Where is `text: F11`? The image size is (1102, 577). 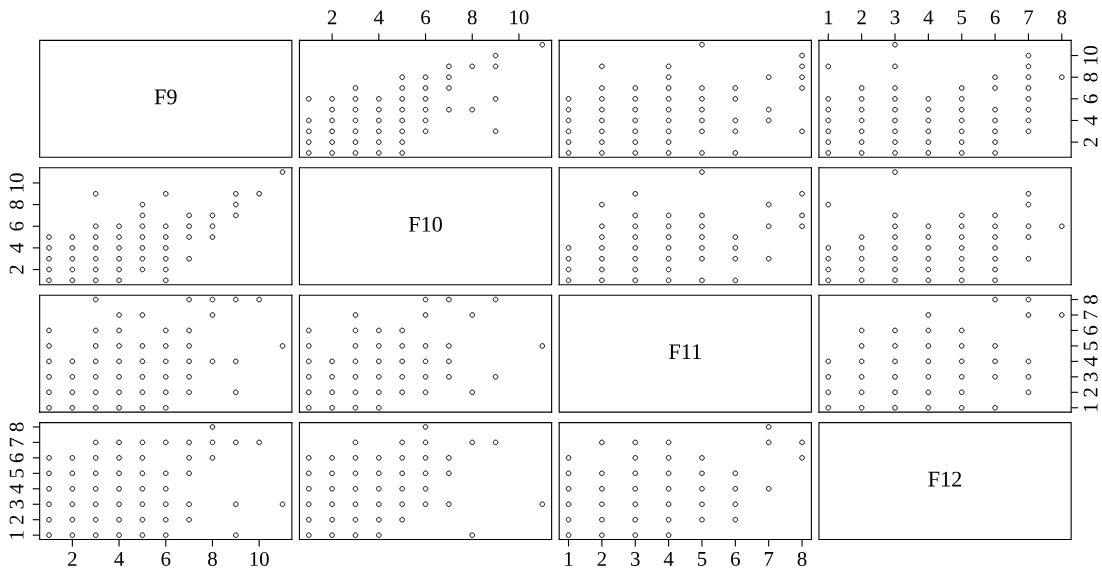
text: F11 is located at coordinates (685, 351).